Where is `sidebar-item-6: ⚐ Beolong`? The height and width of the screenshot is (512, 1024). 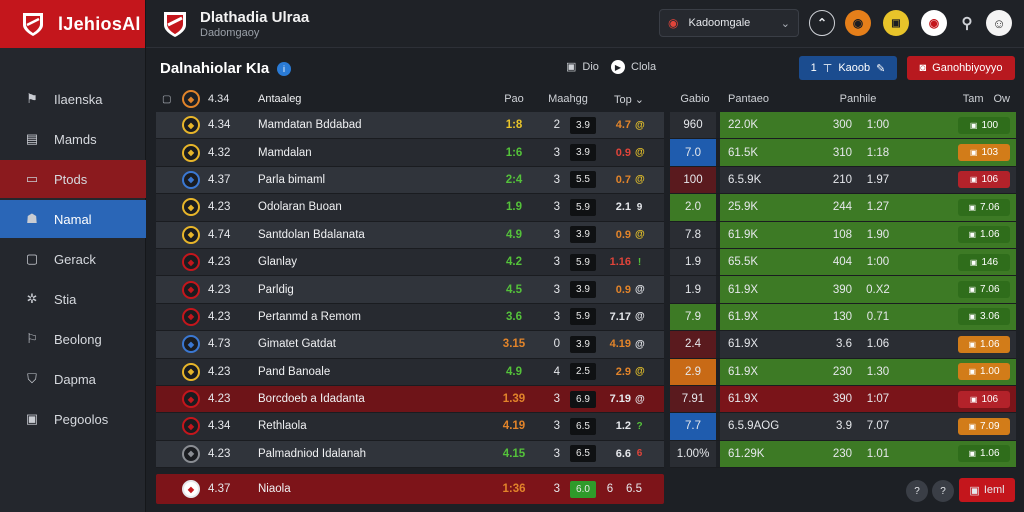 sidebar-item-6: ⚐ Beolong is located at coordinates (73, 339).